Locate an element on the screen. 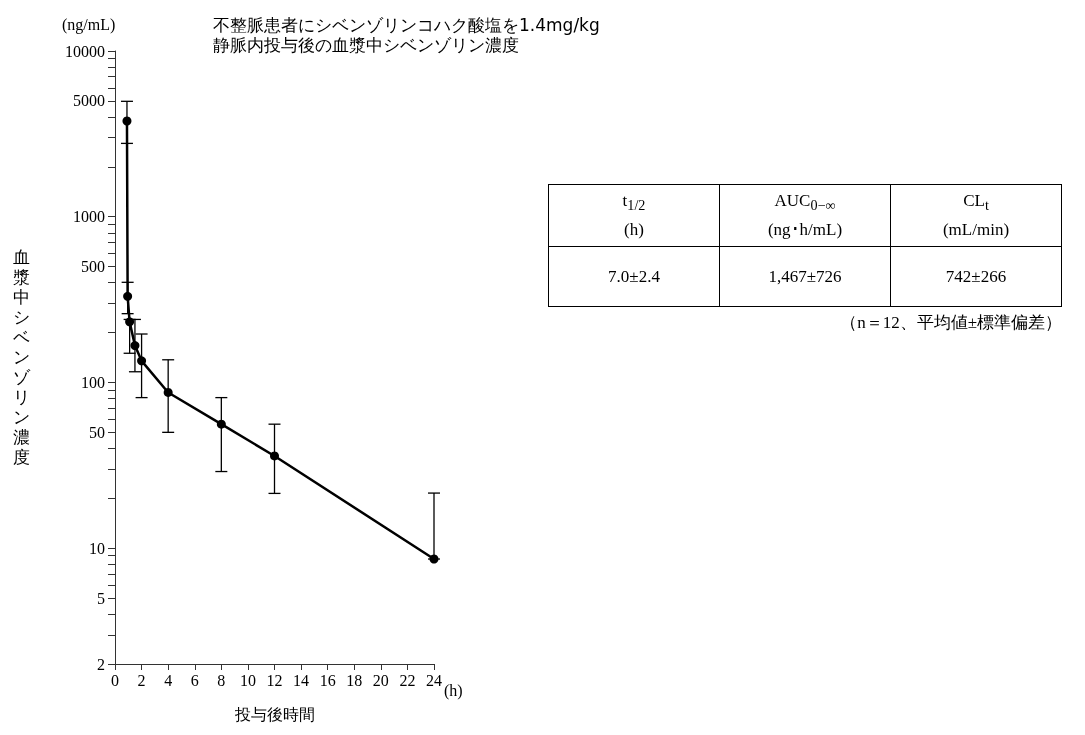  y-tick-label: 500 is located at coordinates (93, 267).